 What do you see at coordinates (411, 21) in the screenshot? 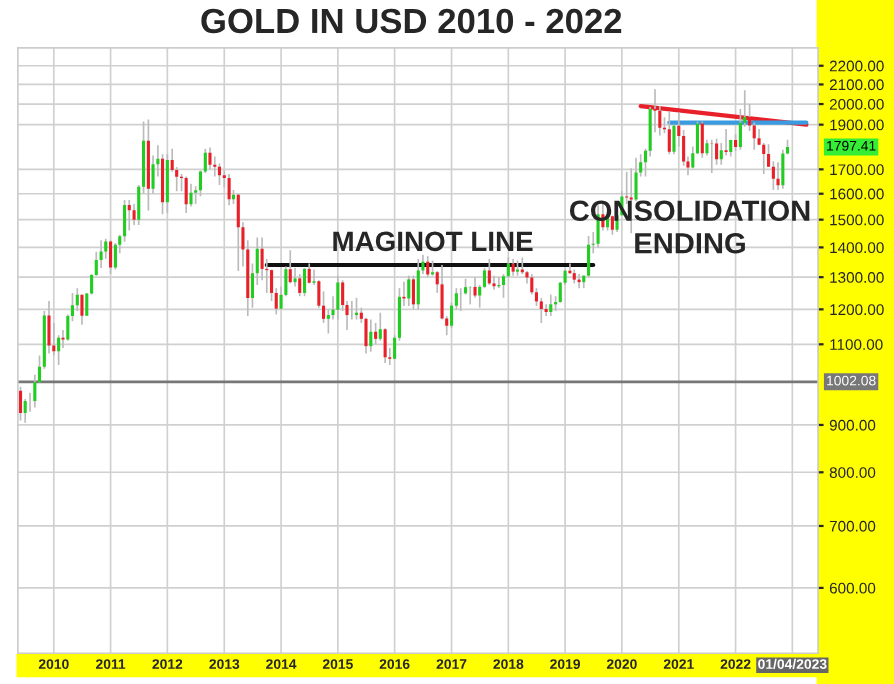
I see `chart-title: GOLD IN USD 2010 - 2022` at bounding box center [411, 21].